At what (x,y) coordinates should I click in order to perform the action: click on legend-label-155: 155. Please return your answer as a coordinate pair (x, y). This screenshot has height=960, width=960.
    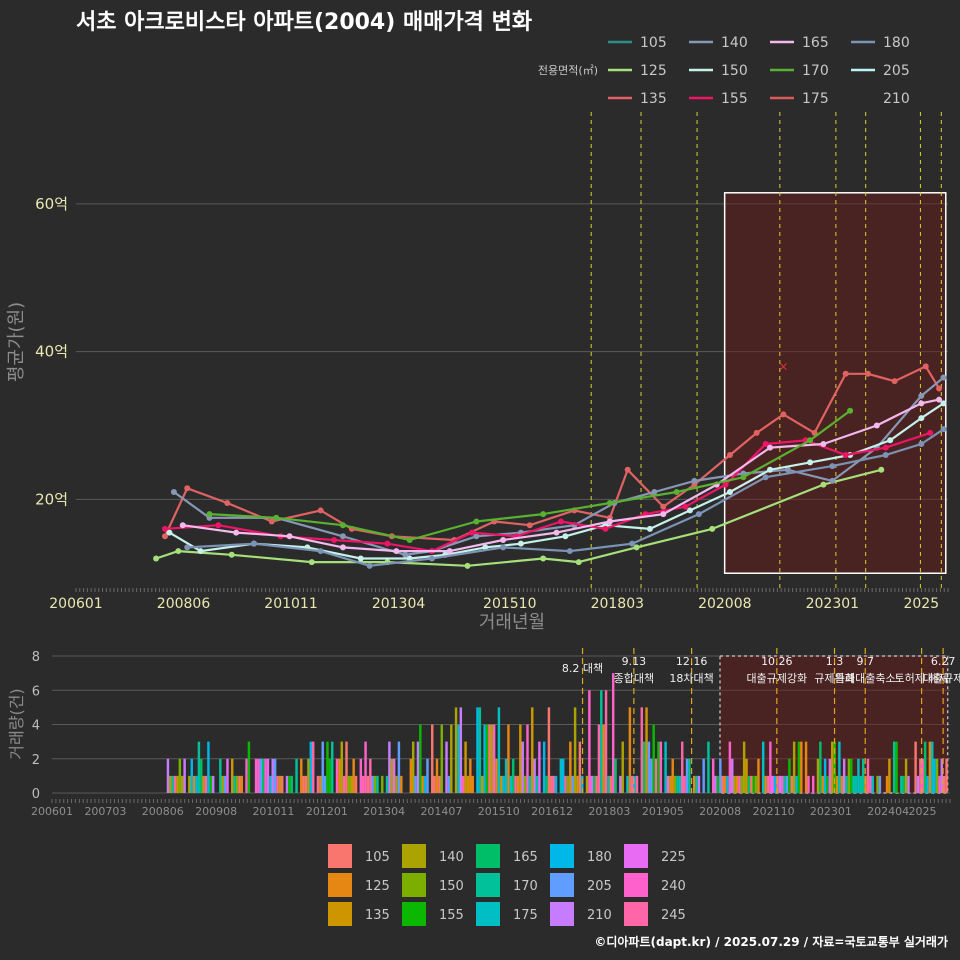
    Looking at the image, I should click on (451, 915).